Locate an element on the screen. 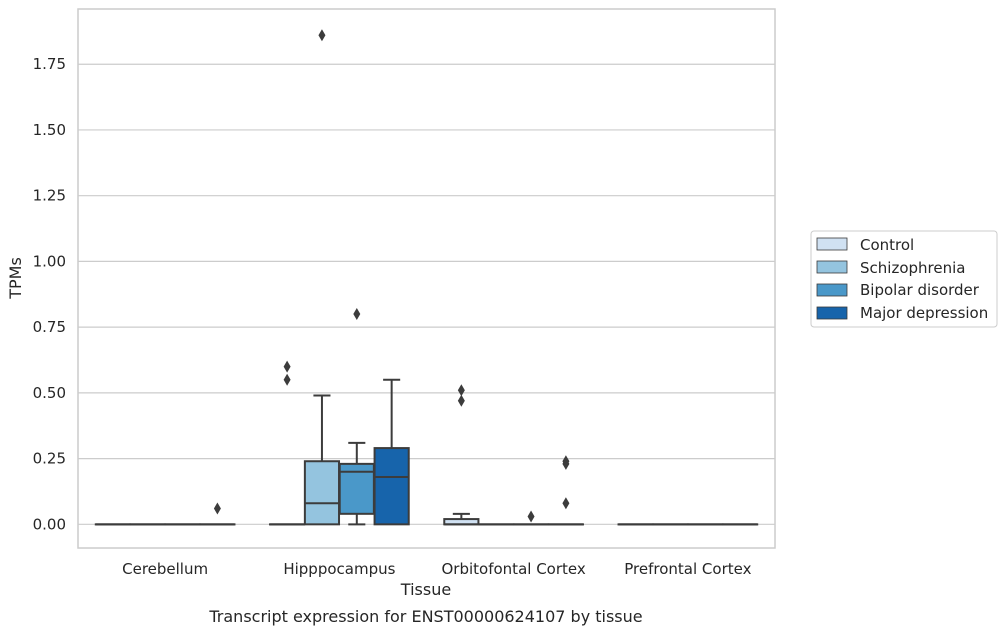 The width and height of the screenshot is (1007, 634). legend-label-depression: Major depression is located at coordinates (924, 313).